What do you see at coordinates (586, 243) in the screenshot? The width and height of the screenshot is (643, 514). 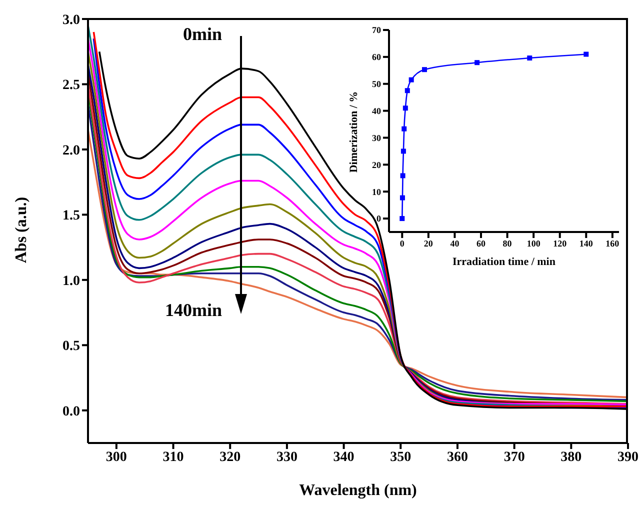 I see `x-tick-label: 140` at bounding box center [586, 243].